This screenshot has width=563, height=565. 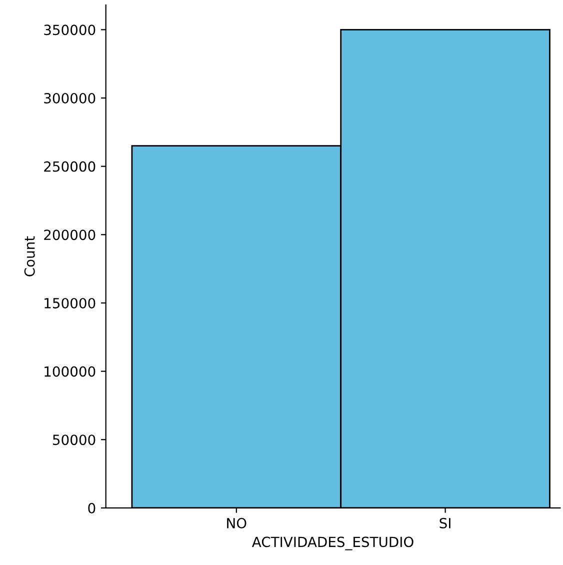 I want to click on y-tick-label: 300000, so click(x=70, y=98).